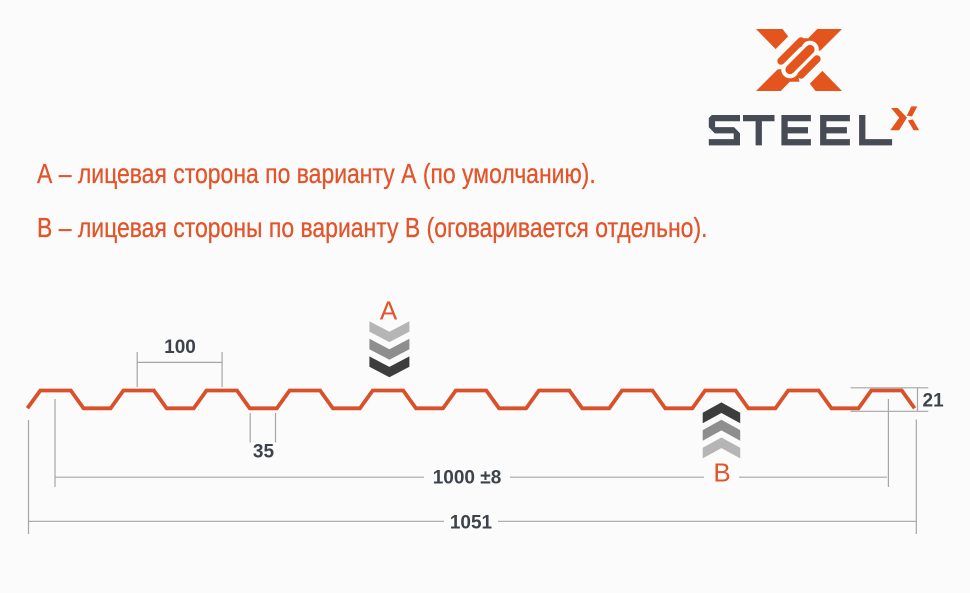 This screenshot has width=970, height=593. What do you see at coordinates (264, 452) in the screenshot?
I see `svg-text: 35` at bounding box center [264, 452].